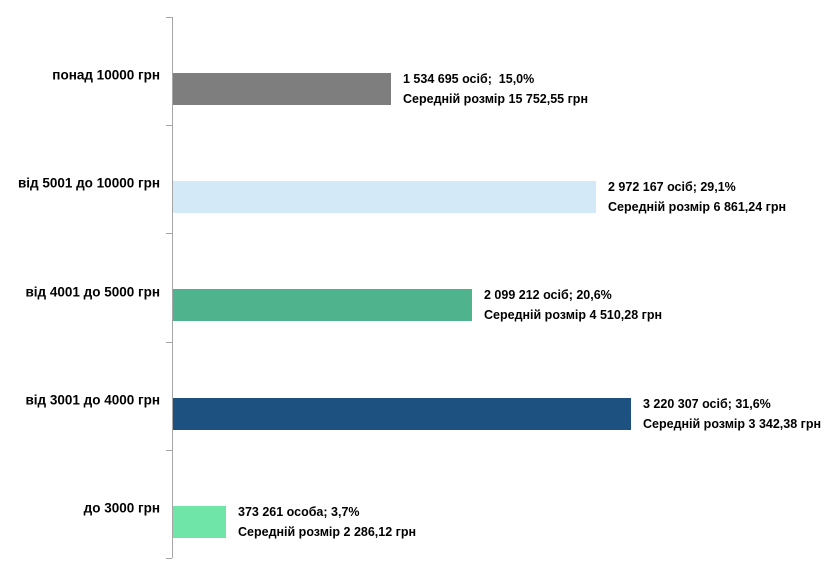 This screenshot has width=835, height=567. I want to click on category-label: від 5001 до 10000 грн, so click(88, 183).